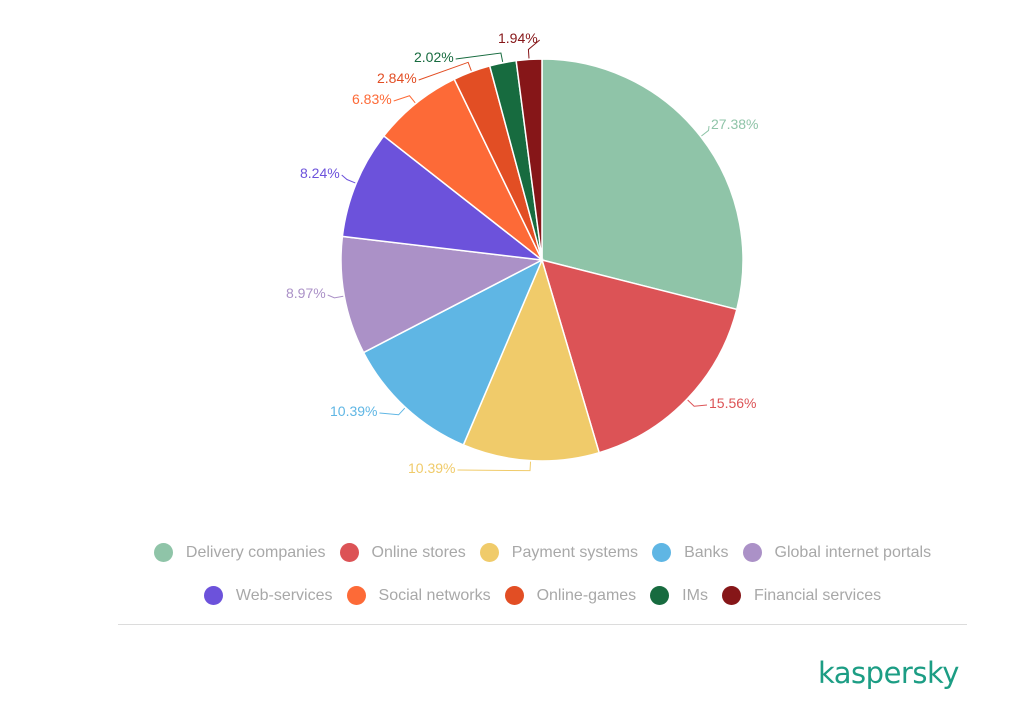 This screenshot has width=1021, height=711. What do you see at coordinates (434, 595) in the screenshot?
I see `legend-label: Social networks` at bounding box center [434, 595].